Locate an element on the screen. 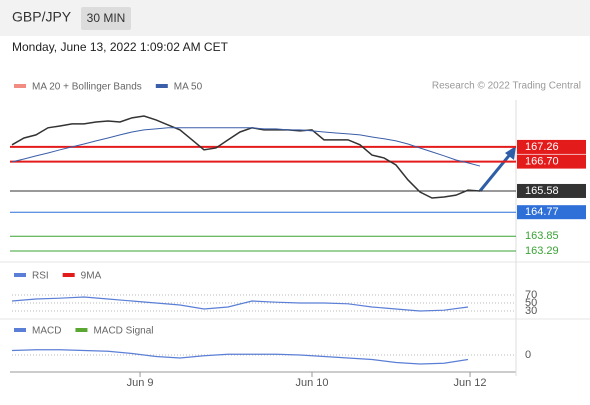 This screenshot has height=405, width=590. y-tick-label: 70 is located at coordinates (531, 295).